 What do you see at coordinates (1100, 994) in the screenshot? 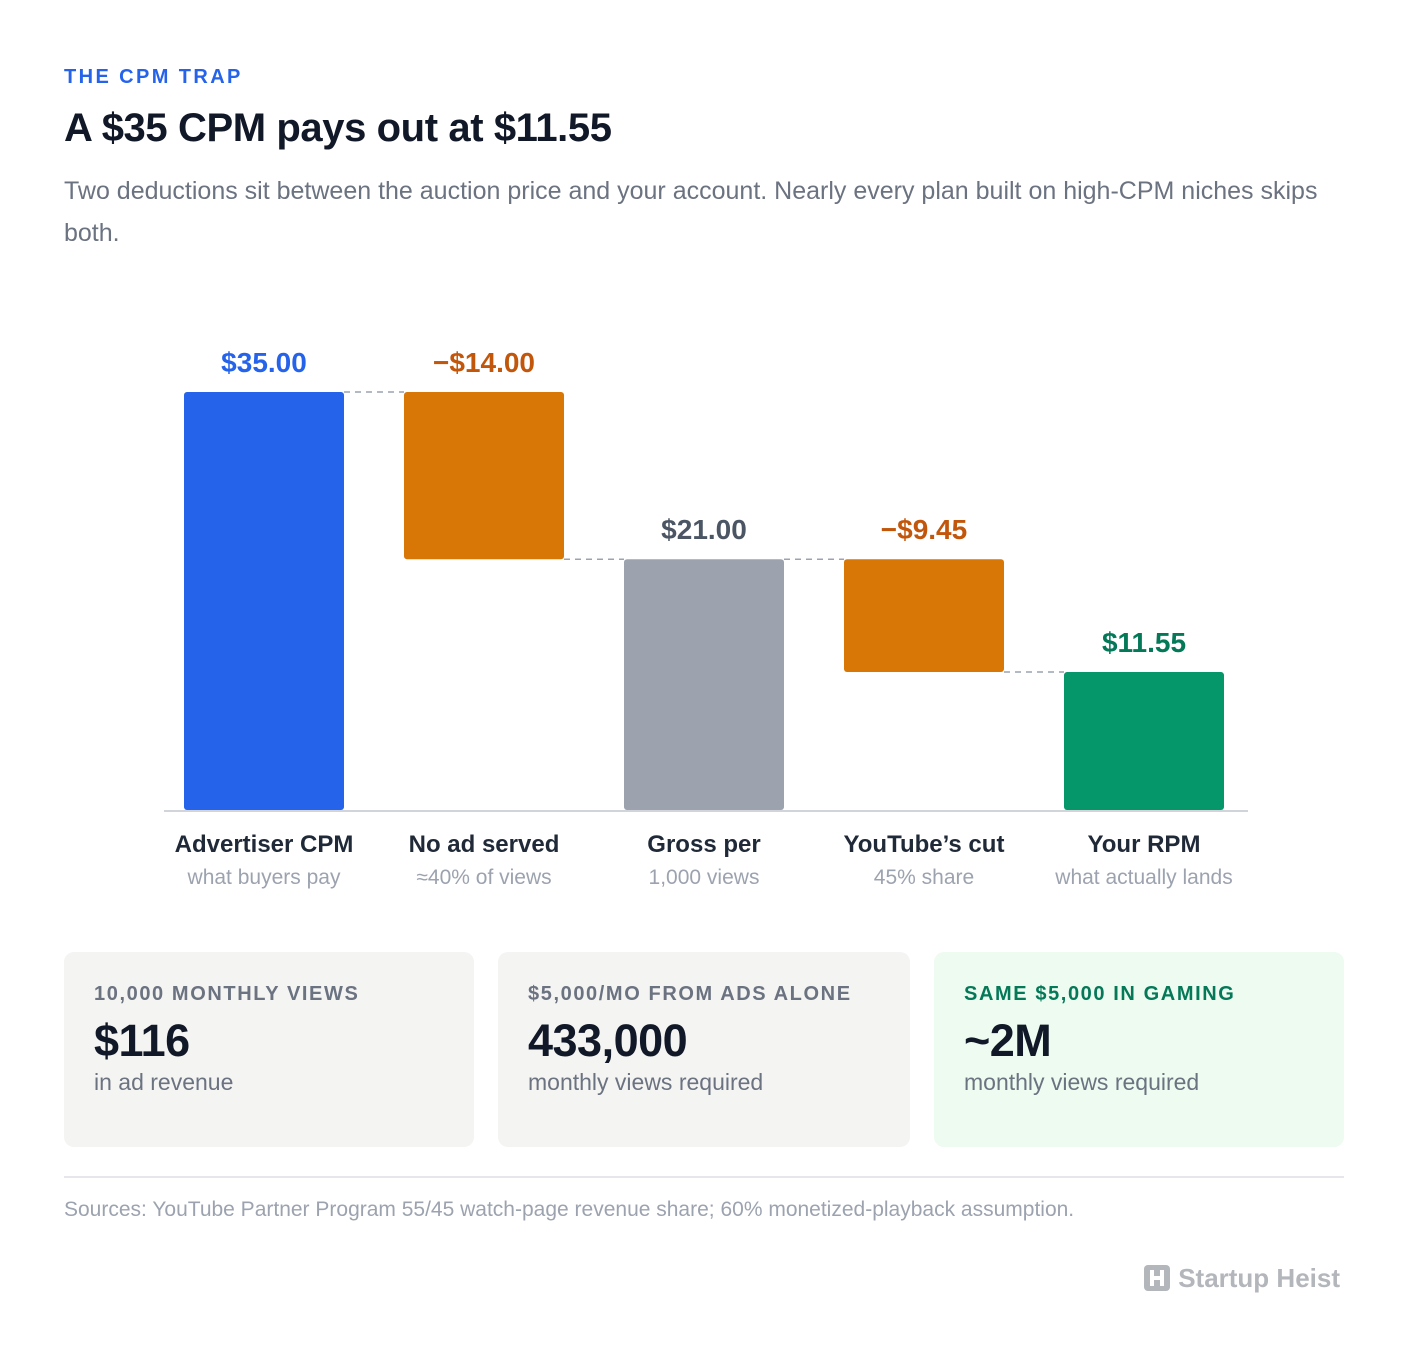
I see `stat-label: SAME $5,000 IN GAMING` at bounding box center [1100, 994].